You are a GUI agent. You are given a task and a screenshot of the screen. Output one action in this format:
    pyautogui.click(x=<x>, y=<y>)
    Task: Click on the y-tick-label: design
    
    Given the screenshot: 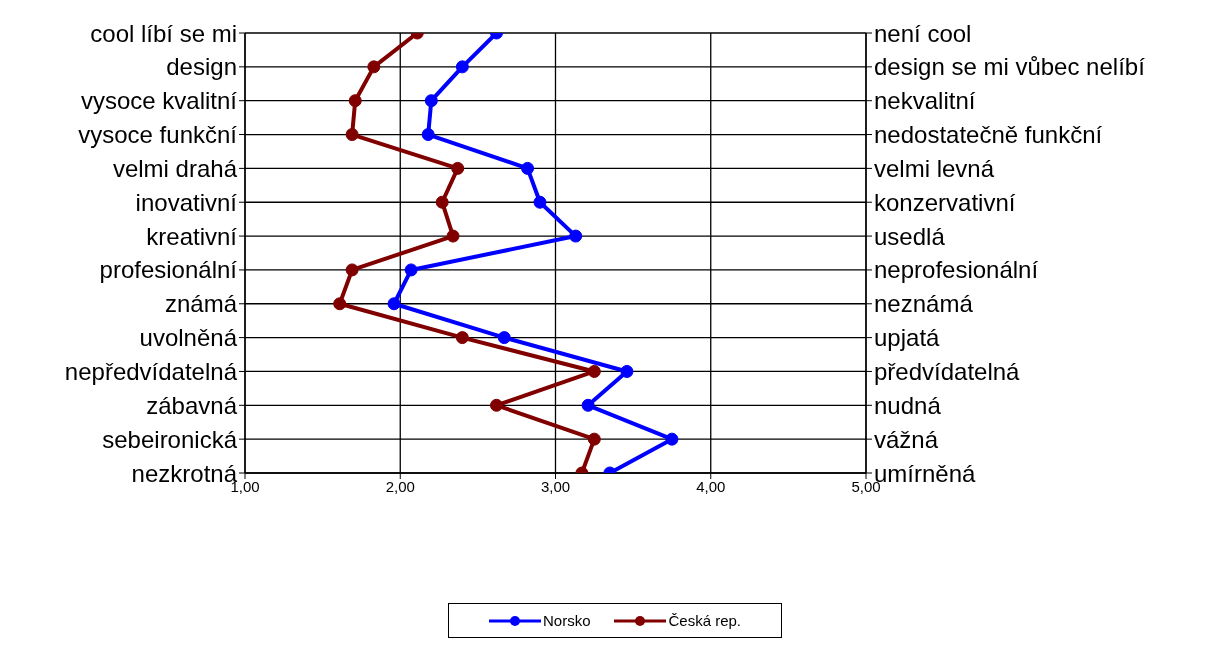 What is the action you would take?
    pyautogui.click(x=201, y=67)
    